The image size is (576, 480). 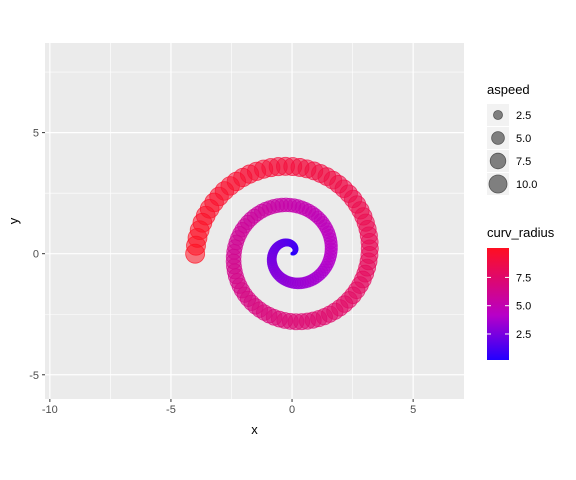 I want to click on y-axis-title: y, so click(x=13, y=220).